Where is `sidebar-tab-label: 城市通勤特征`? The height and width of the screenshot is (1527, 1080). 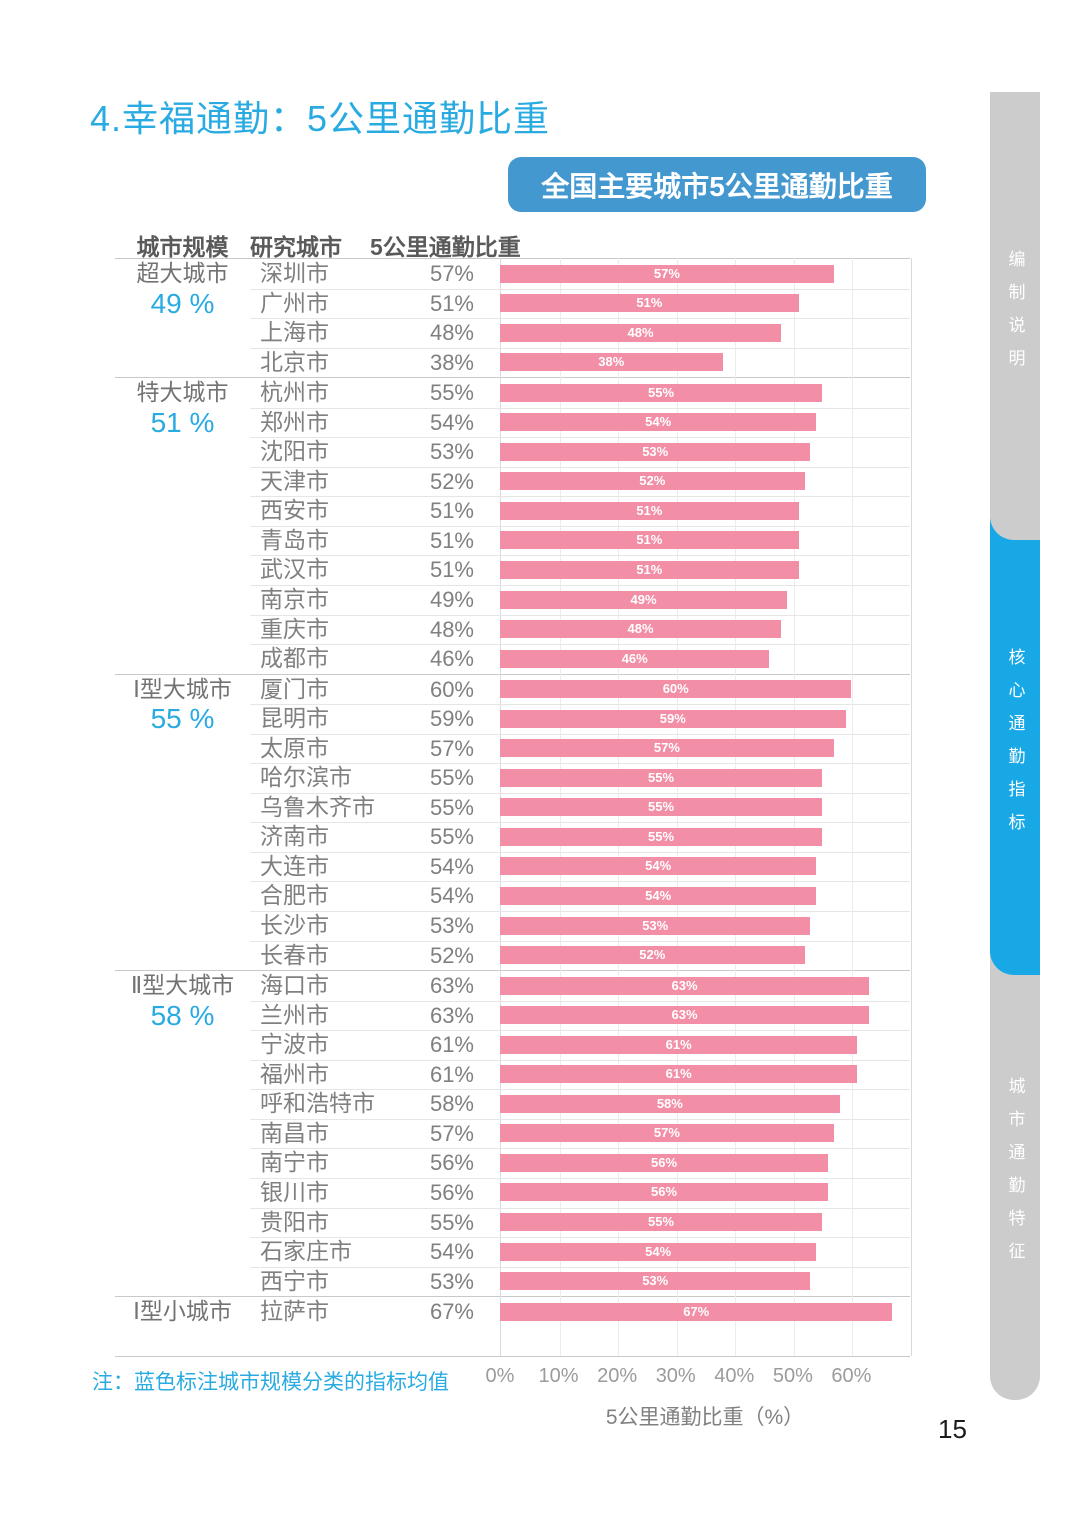
sidebar-tab-label: 城市通勤特征 is located at coordinates (1015, 1175).